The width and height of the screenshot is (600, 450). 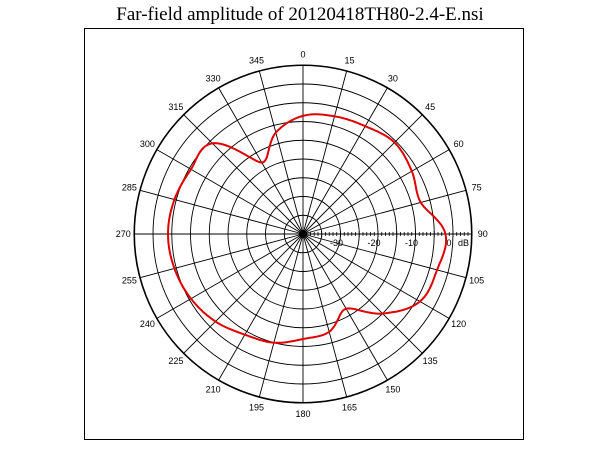 I want to click on angle-tick-label: 15, so click(x=350, y=60).